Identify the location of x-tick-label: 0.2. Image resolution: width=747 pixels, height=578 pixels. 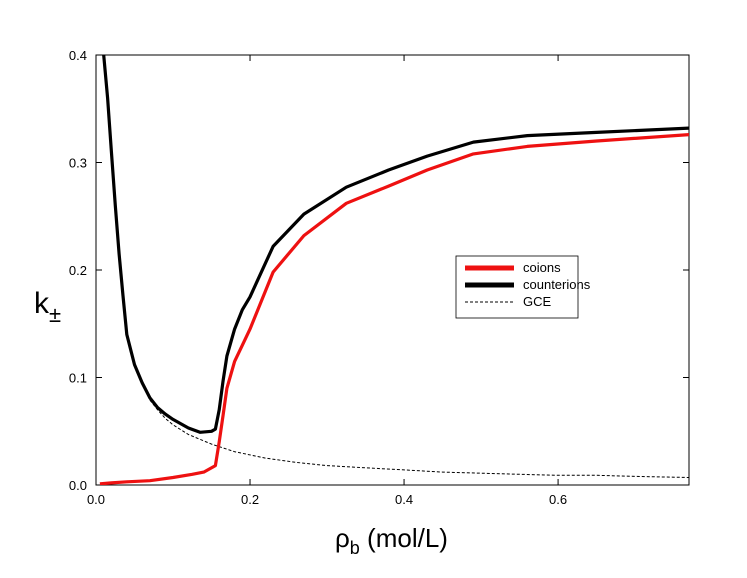
(250, 499).